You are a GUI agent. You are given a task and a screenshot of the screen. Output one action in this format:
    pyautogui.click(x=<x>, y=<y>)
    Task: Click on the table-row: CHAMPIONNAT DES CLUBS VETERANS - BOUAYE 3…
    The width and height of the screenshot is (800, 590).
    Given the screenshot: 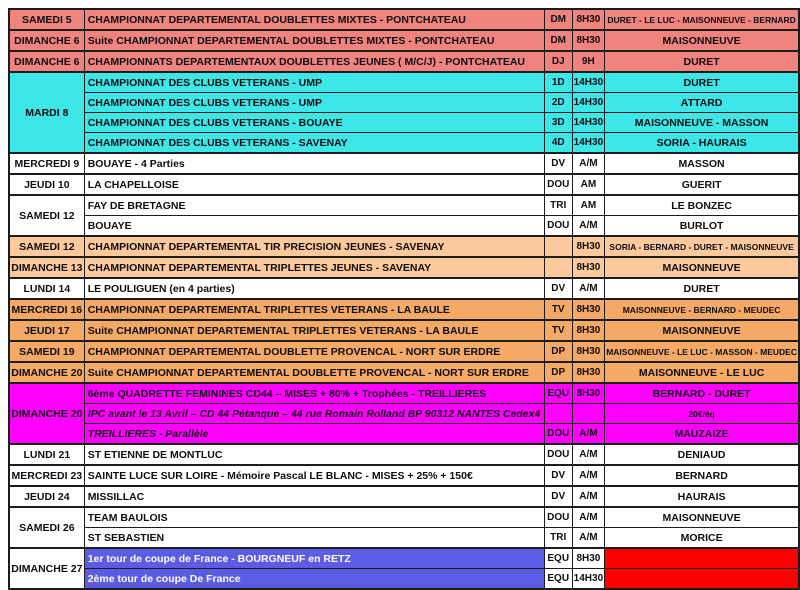 What is the action you would take?
    pyautogui.click(x=404, y=122)
    